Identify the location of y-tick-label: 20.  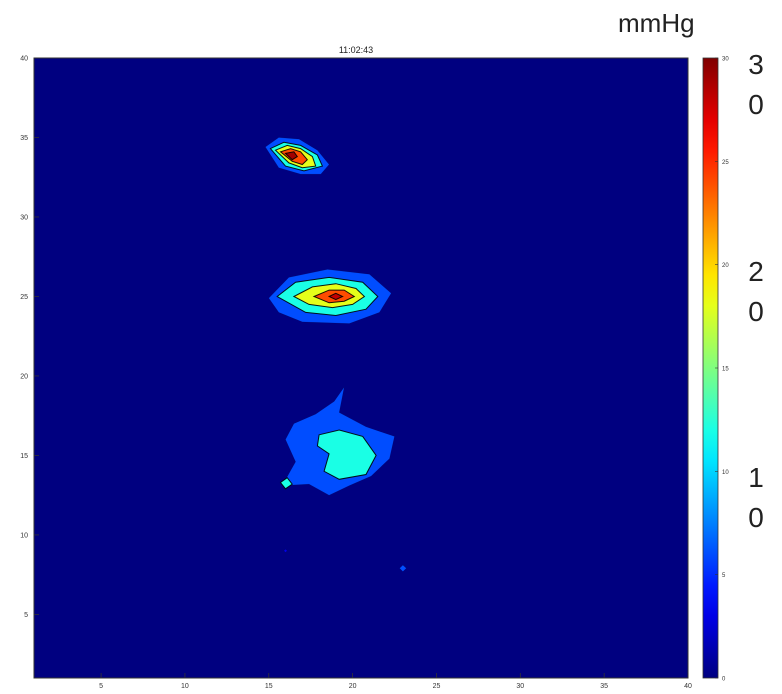
(24, 376).